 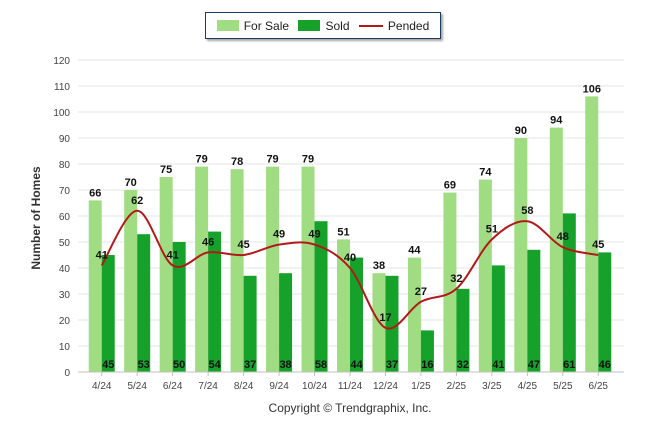 I want to click on data-label-pended: 27, so click(x=421, y=292).